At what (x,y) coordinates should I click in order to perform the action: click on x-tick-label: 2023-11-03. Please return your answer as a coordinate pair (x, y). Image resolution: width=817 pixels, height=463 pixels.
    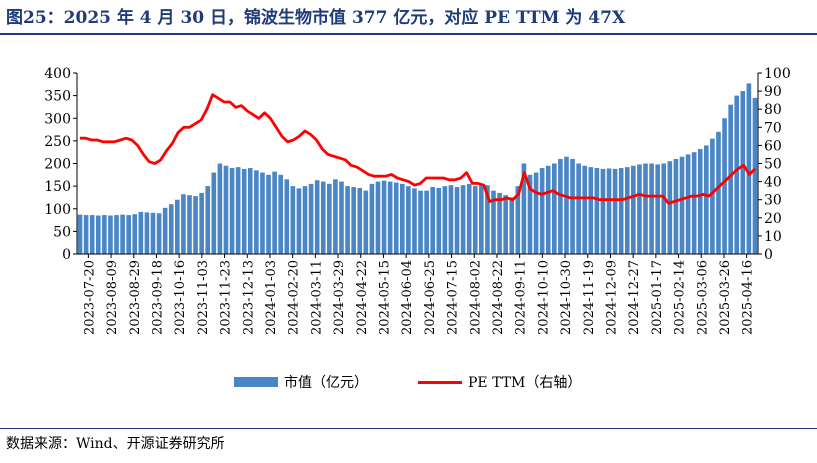
    Looking at the image, I should click on (203, 297).